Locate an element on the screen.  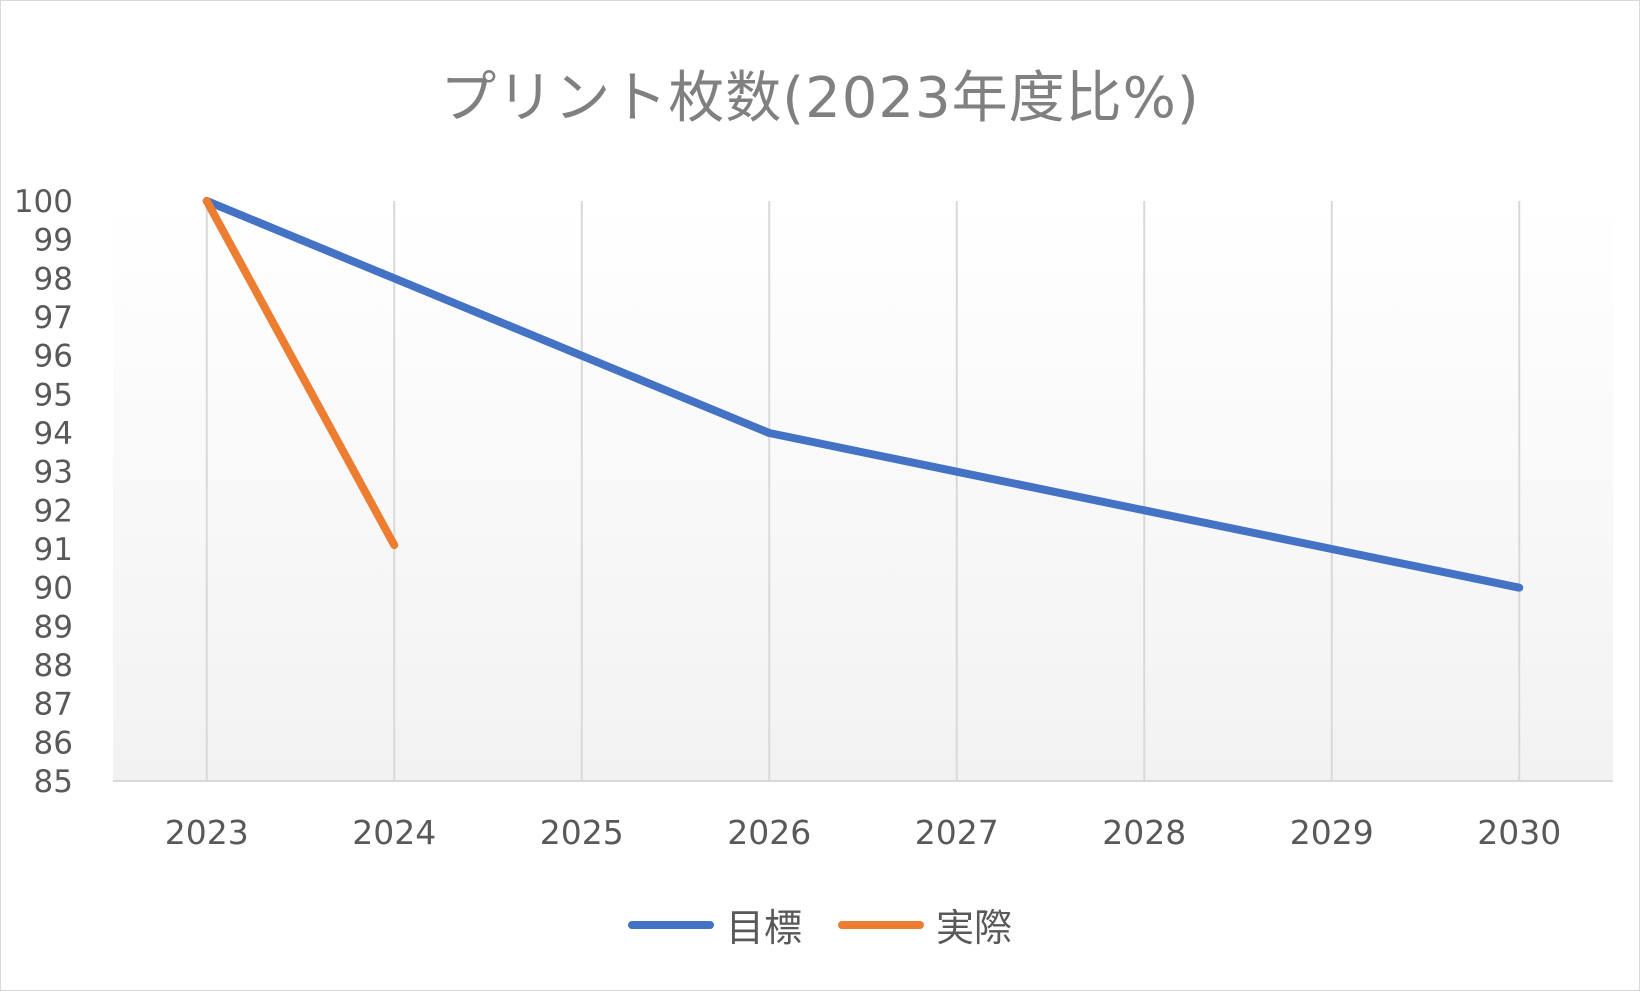
y-tick-label-97: 97 is located at coordinates (53, 318).